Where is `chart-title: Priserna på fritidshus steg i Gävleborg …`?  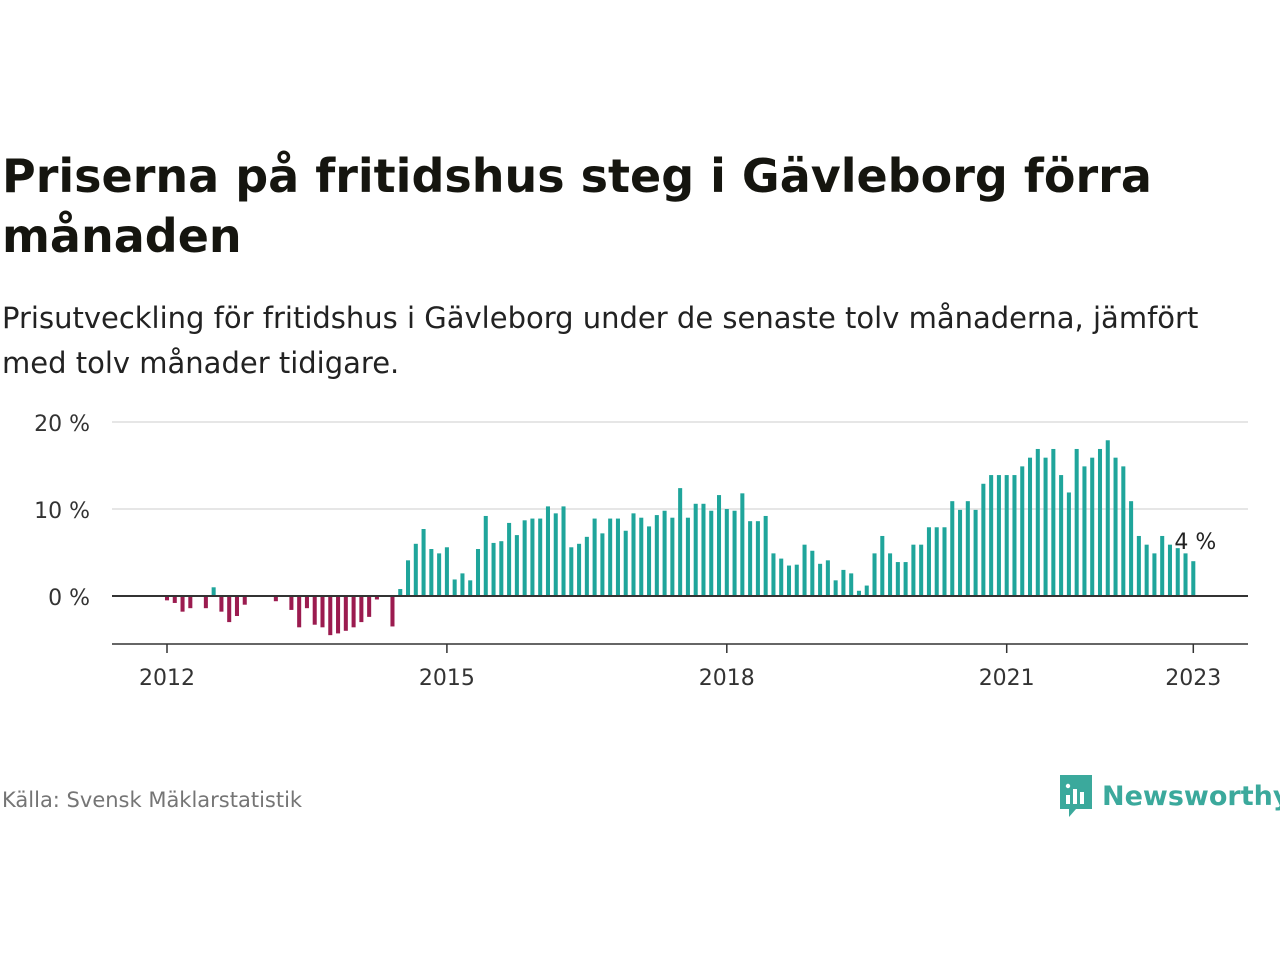
chart-title: Priserna på fritidshus steg i Gävleborg … is located at coordinates (577, 206).